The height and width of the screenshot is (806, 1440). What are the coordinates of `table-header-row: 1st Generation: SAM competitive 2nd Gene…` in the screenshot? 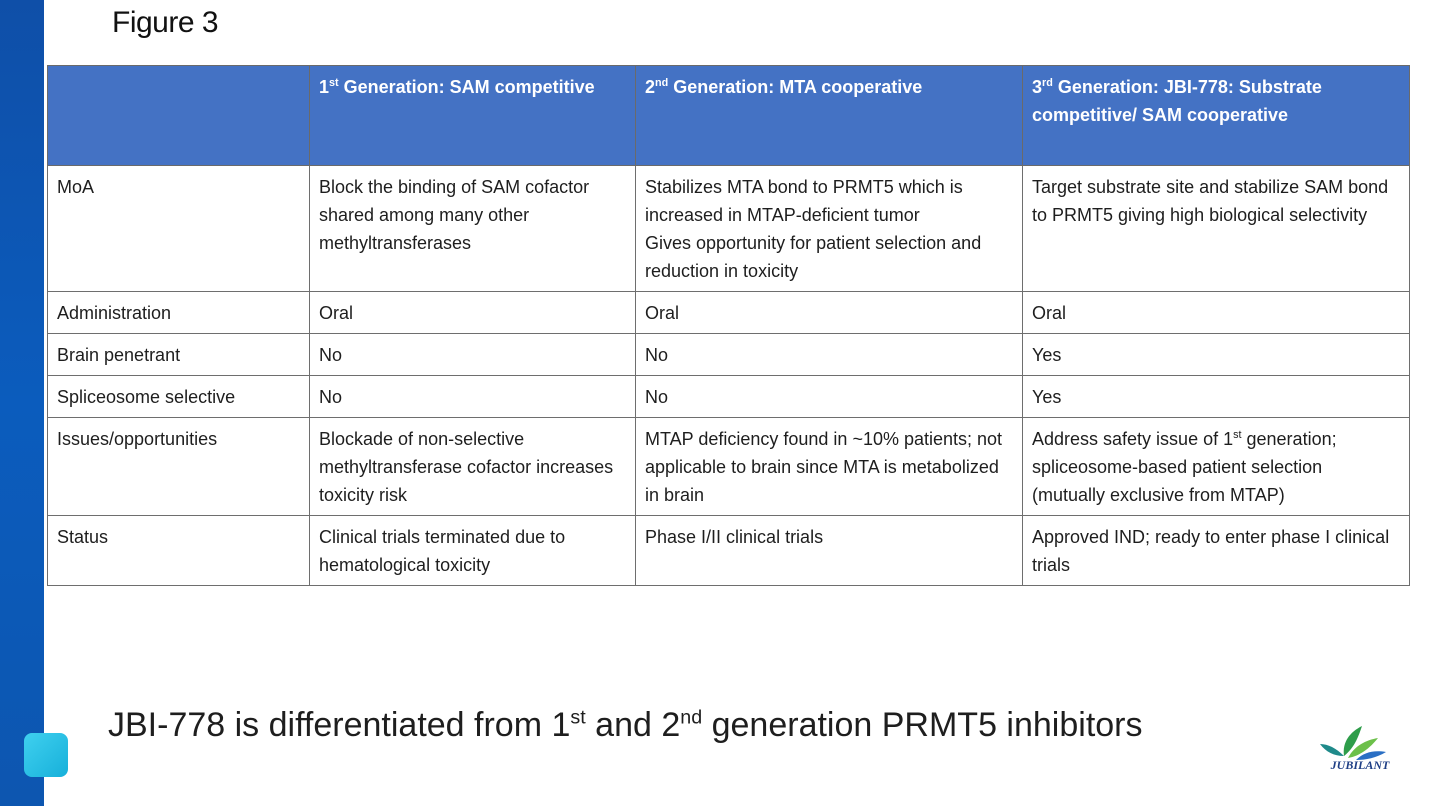 It's located at (728, 115).